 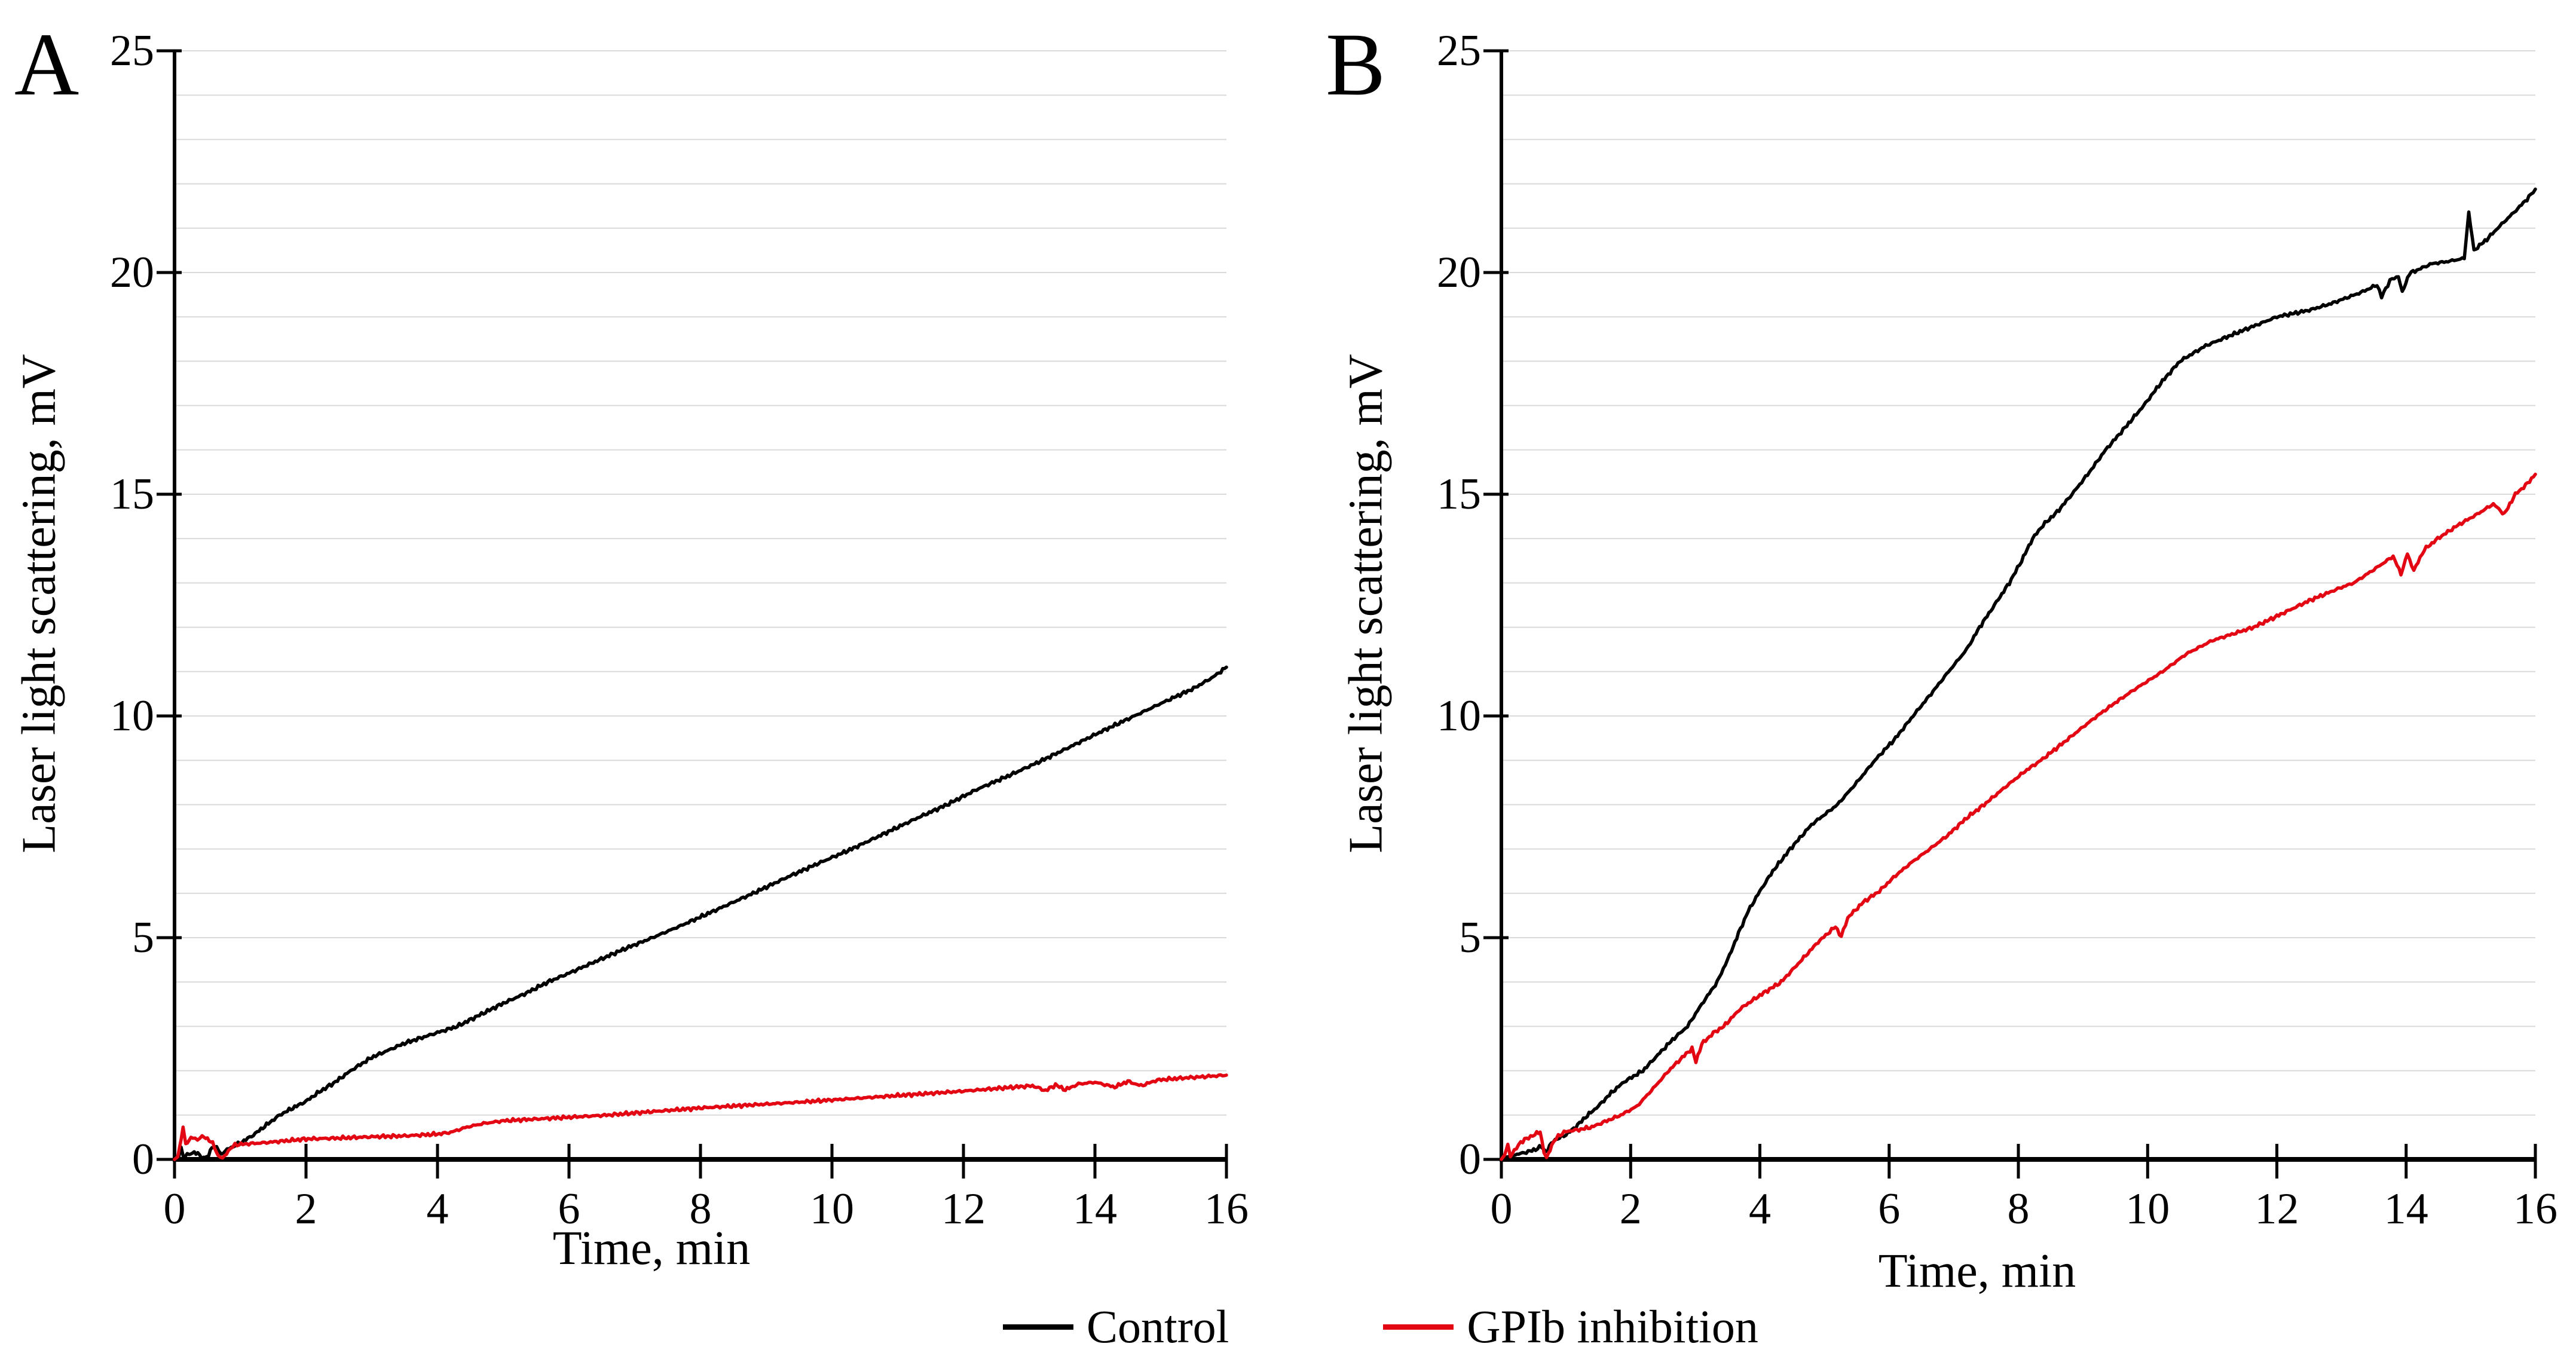 I want to click on legend-label: GPIb inhibition, so click(x=1612, y=1326).